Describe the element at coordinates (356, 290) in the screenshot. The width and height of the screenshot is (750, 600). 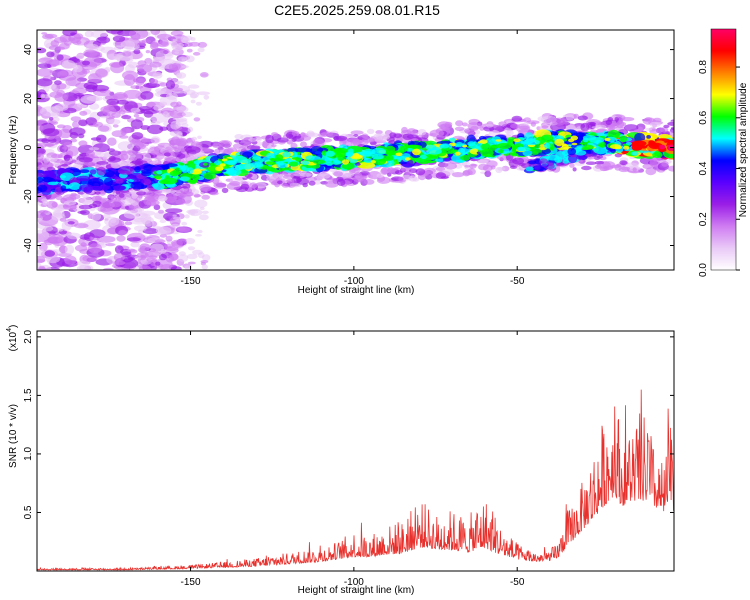
I see `spectrogram-xlabel: Height of straight line (km)` at that location.